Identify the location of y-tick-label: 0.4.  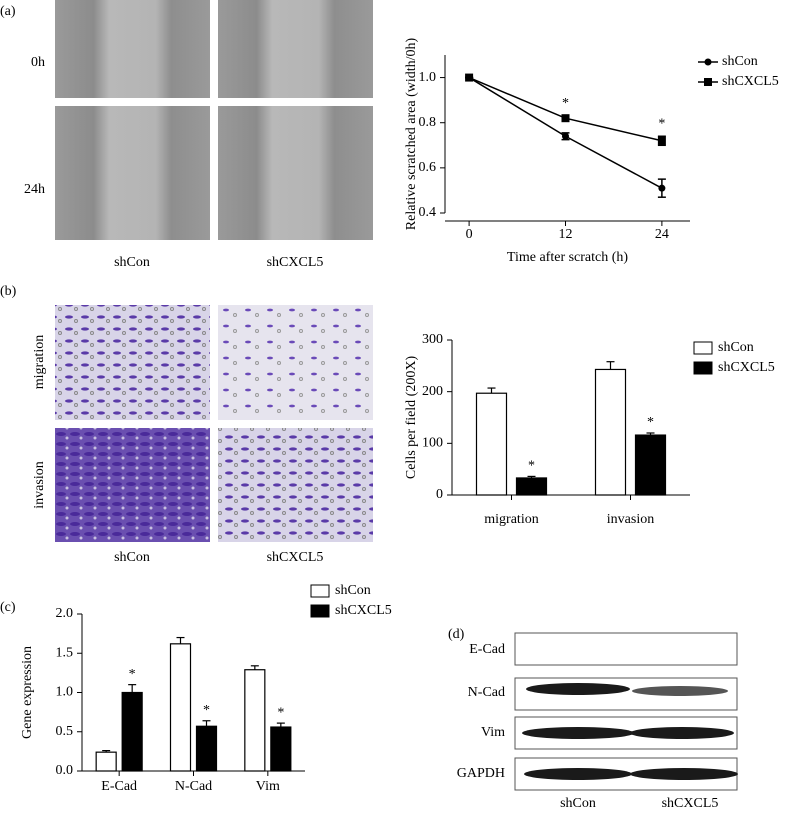
(428, 212).